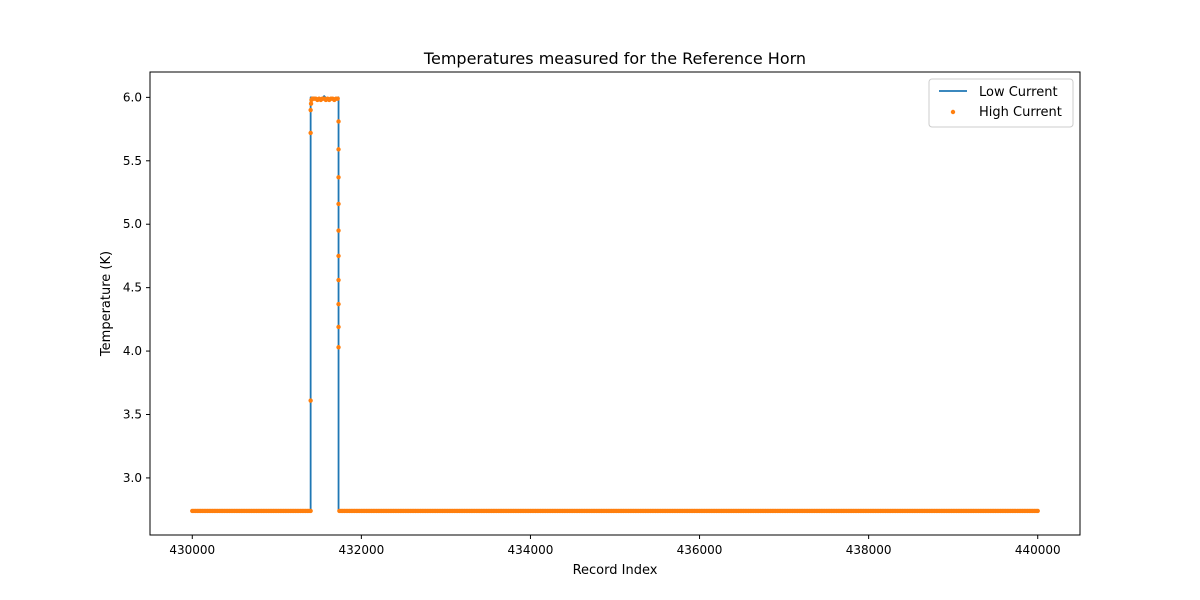 Image resolution: width=1200 pixels, height=600 pixels. What do you see at coordinates (1018, 92) in the screenshot?
I see `legend-label-low-current: Low Current` at bounding box center [1018, 92].